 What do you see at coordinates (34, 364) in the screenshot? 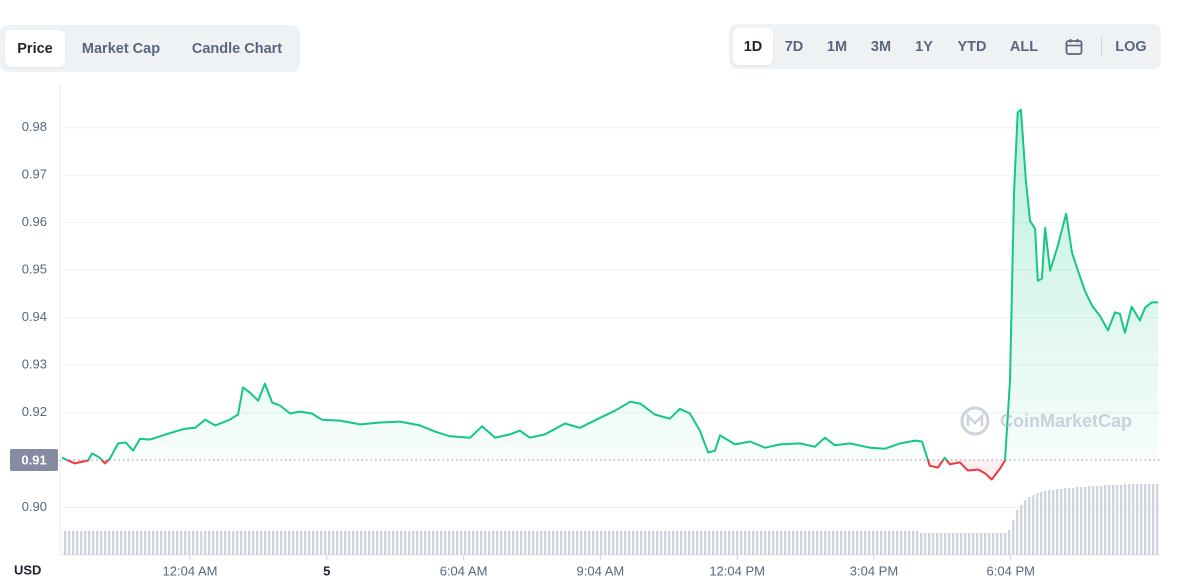
I see `y-tick-label: 0.93` at bounding box center [34, 364].